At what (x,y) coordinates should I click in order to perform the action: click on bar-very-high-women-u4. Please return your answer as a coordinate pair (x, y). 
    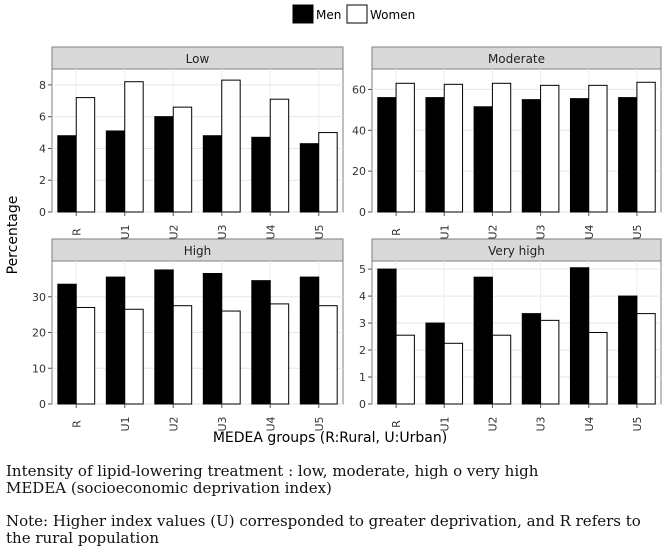
    Looking at the image, I should click on (598, 368).